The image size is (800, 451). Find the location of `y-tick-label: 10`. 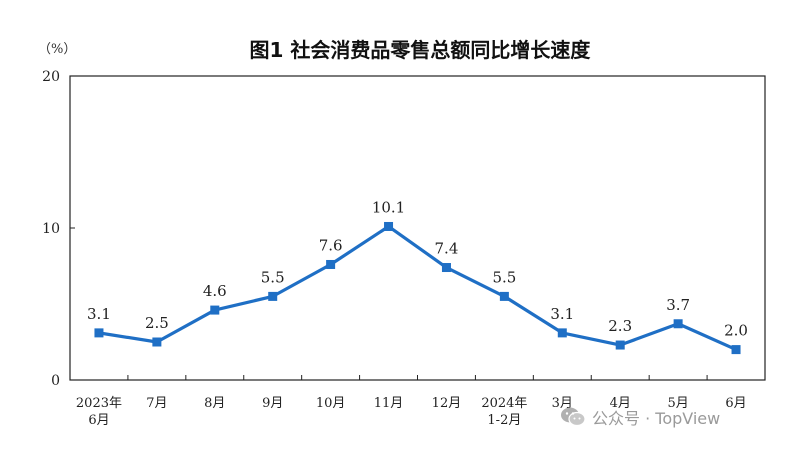

y-tick-label: 10 is located at coordinates (51, 229).